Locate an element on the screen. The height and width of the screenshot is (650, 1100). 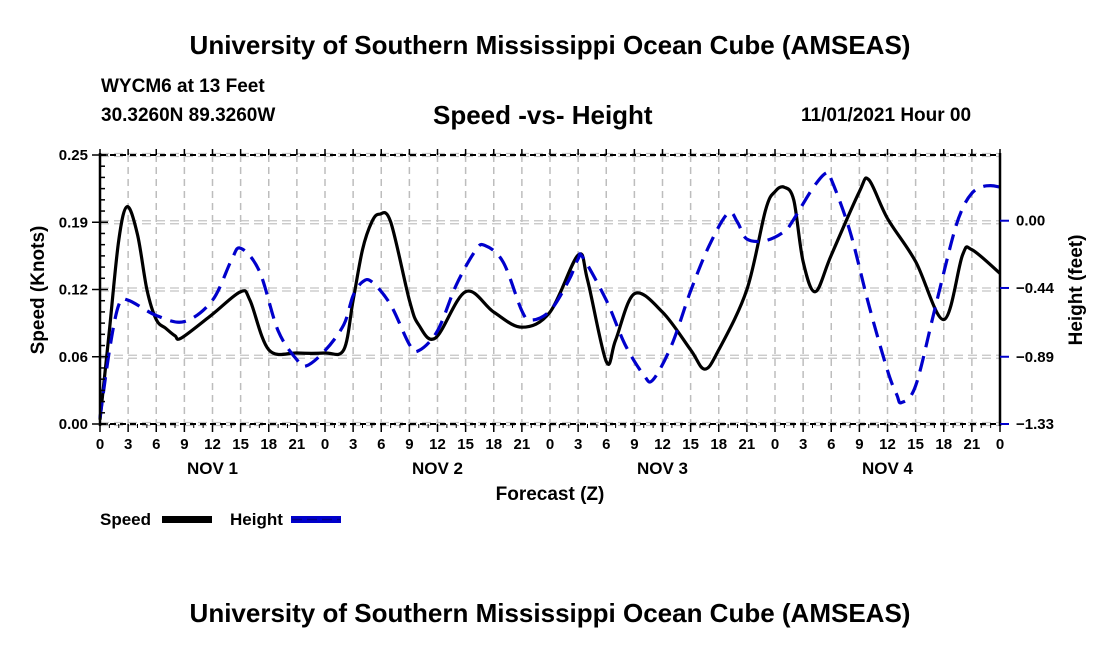
chart-title: Speed -vs- Height is located at coordinates (543, 115).